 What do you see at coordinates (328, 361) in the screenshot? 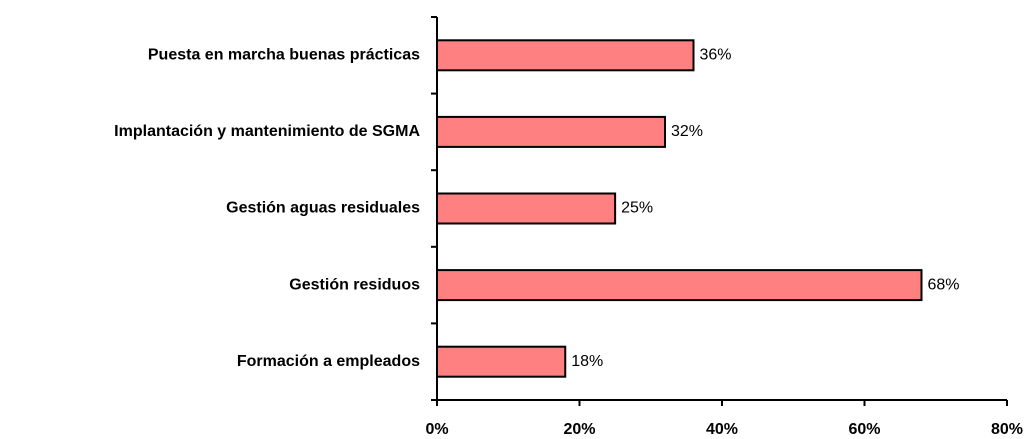
I see `category-label: Formación a empleados` at bounding box center [328, 361].